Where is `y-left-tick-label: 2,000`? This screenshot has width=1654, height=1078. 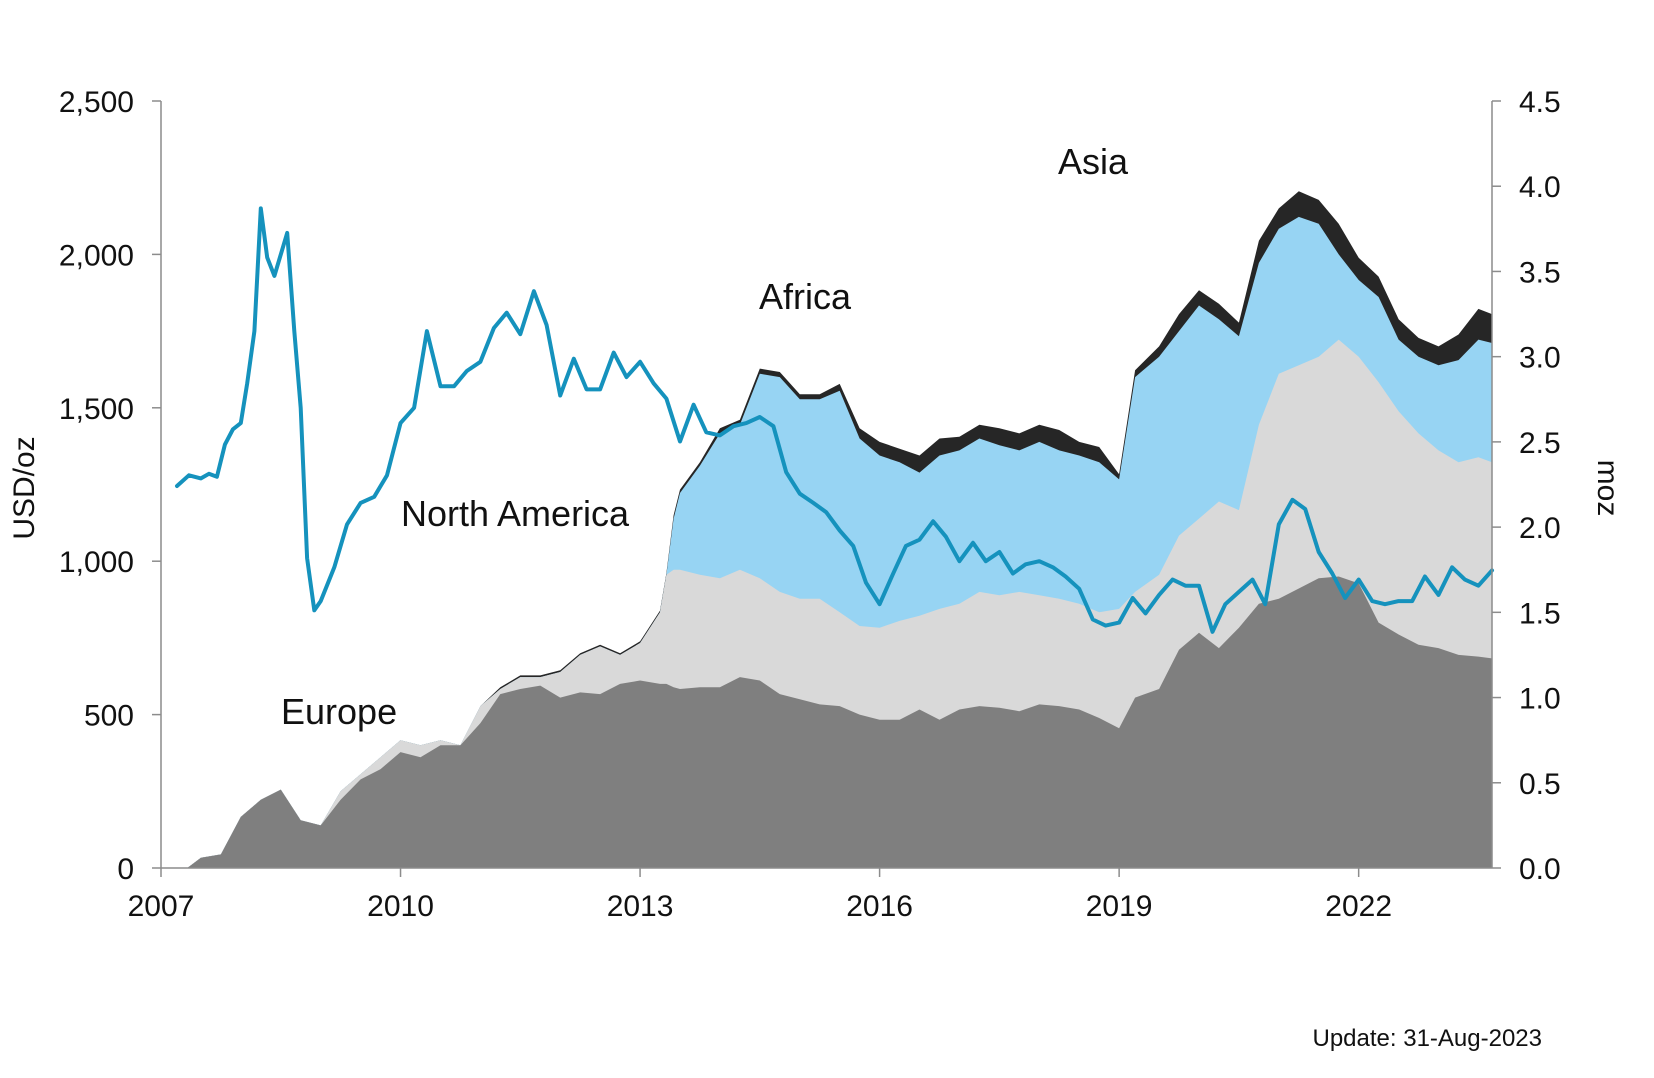 y-left-tick-label: 2,000 is located at coordinates (96, 255).